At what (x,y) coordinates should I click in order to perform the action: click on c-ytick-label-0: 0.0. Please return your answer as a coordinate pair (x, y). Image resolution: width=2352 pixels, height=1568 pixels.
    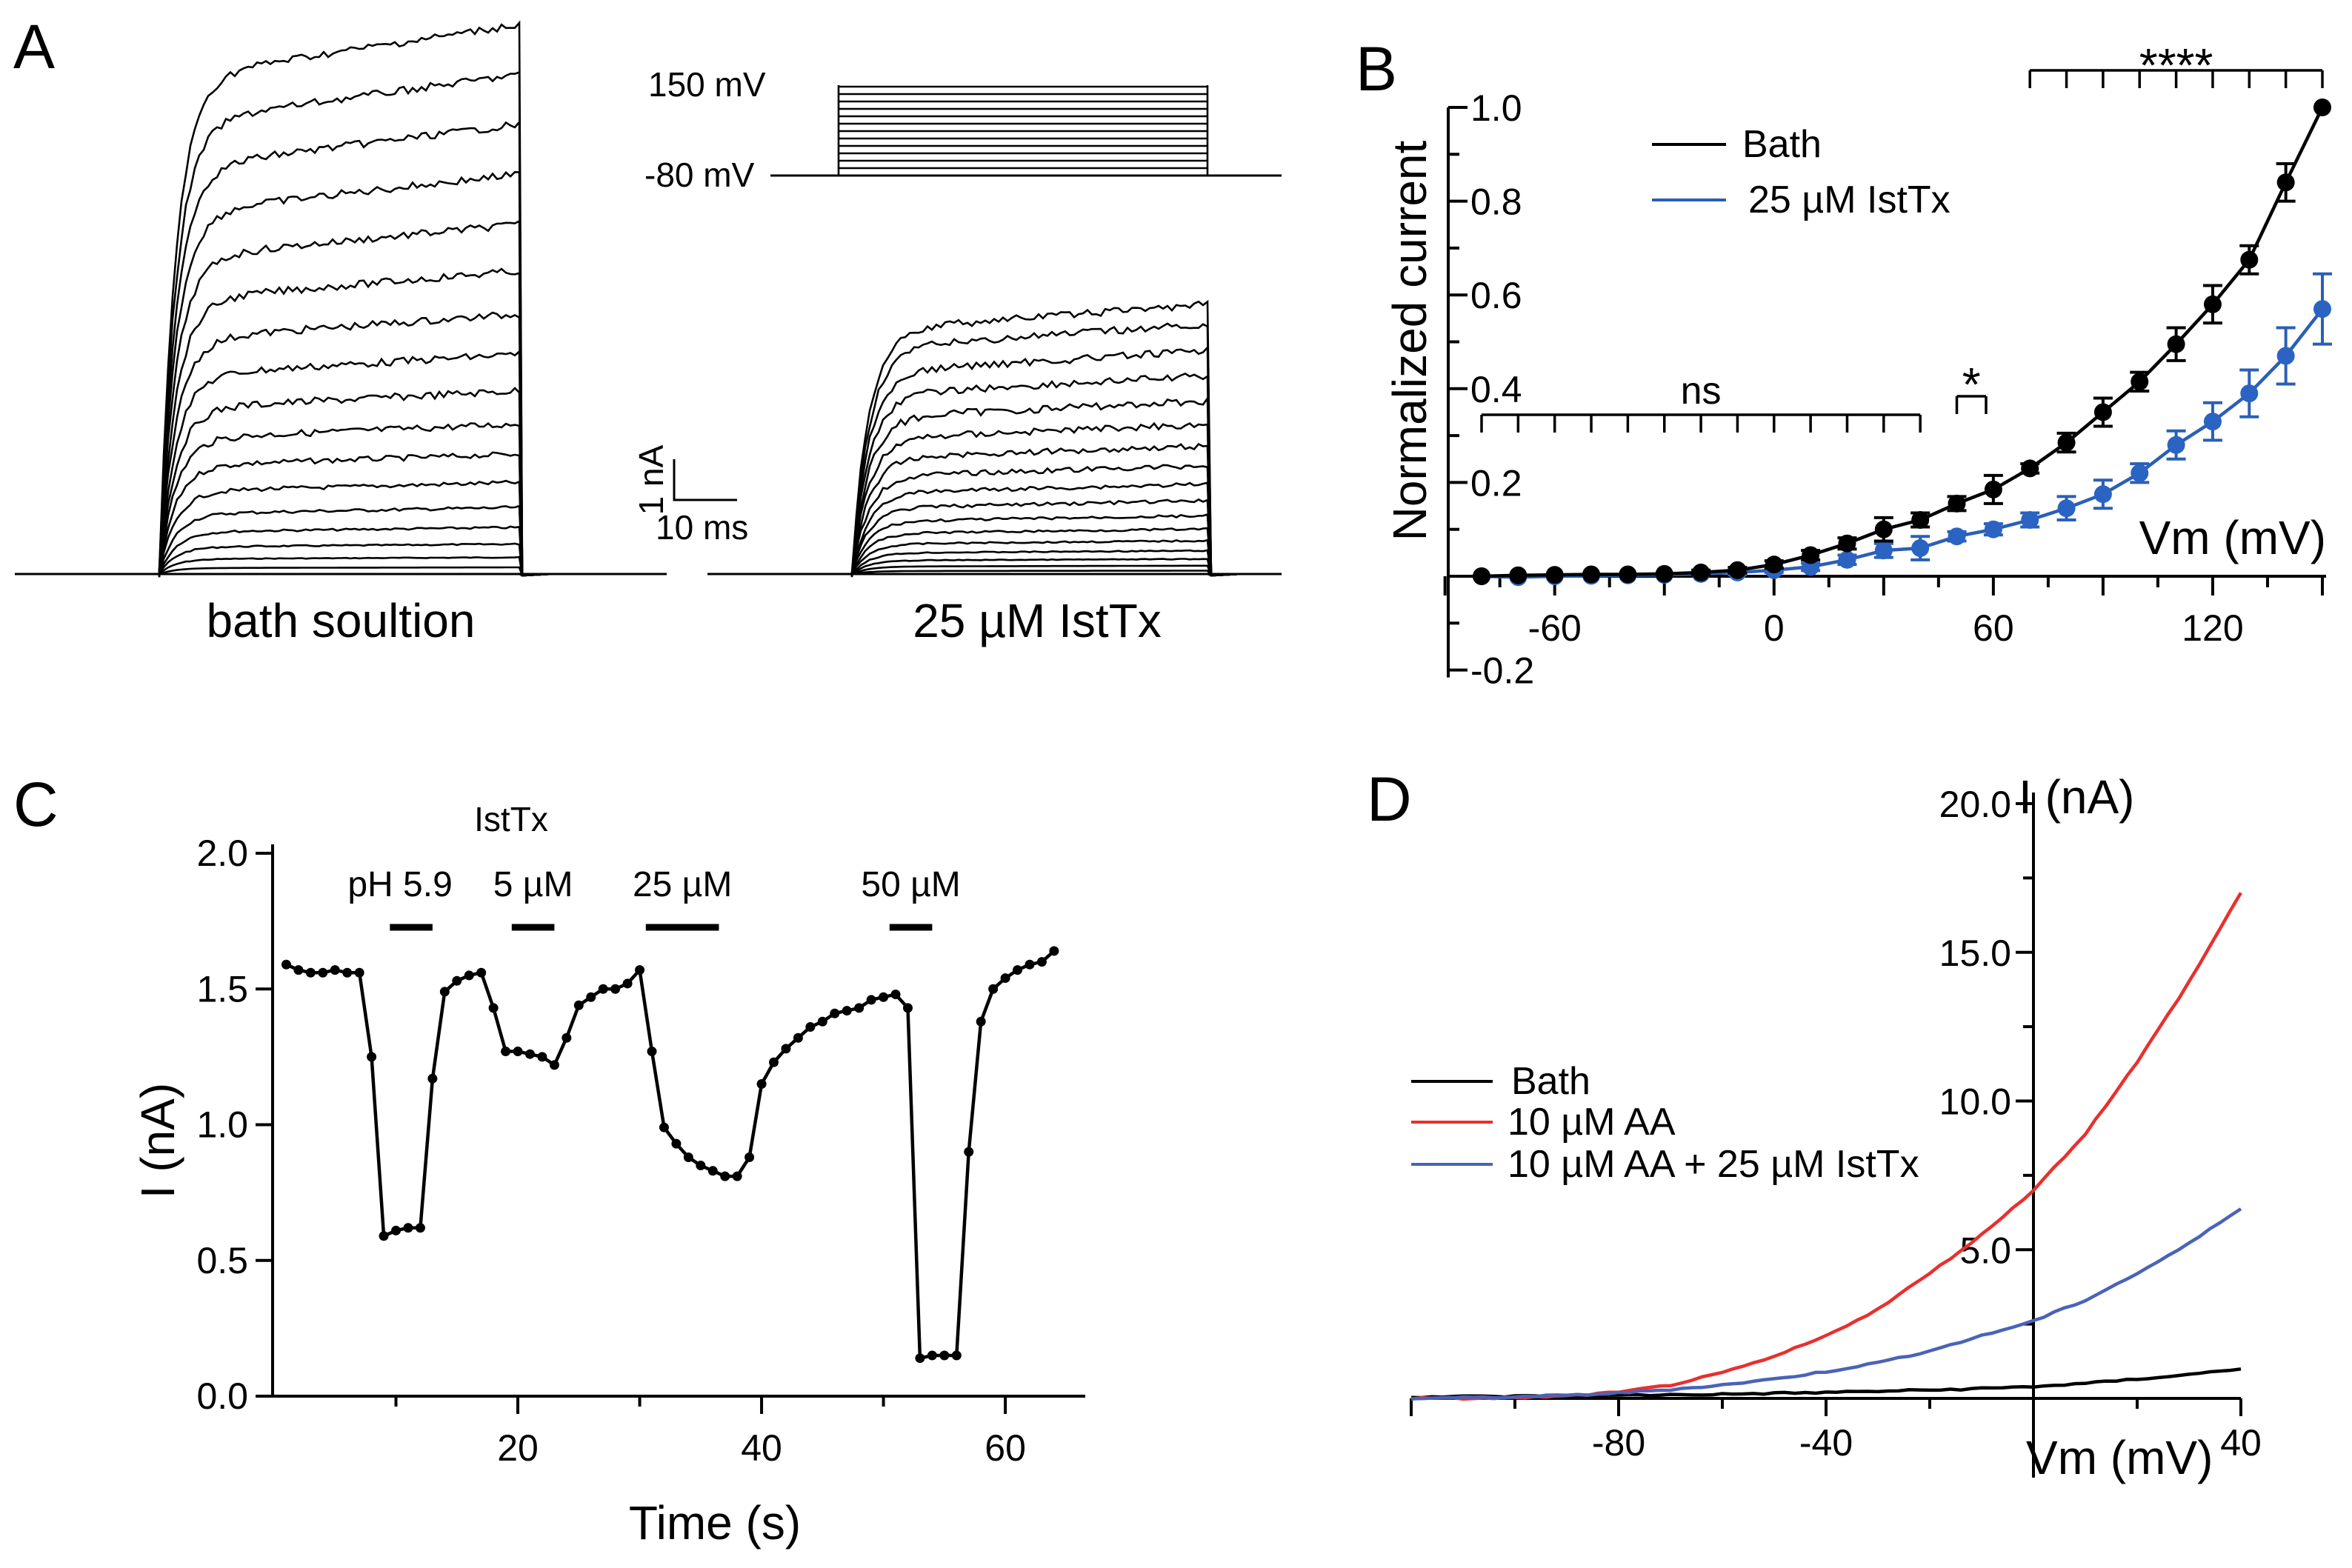
    Looking at the image, I should click on (222, 1396).